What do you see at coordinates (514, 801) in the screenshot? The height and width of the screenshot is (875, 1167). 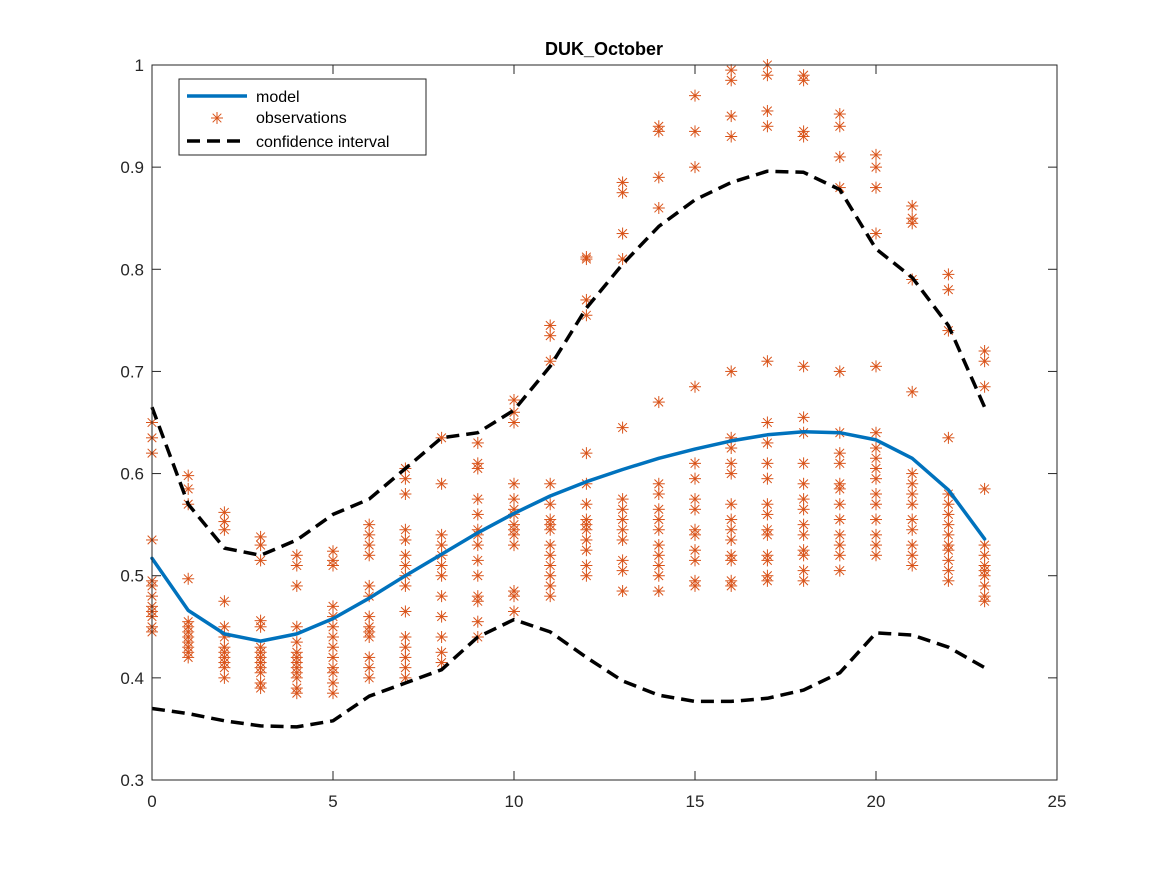 I see `x-tick-label: 10` at bounding box center [514, 801].